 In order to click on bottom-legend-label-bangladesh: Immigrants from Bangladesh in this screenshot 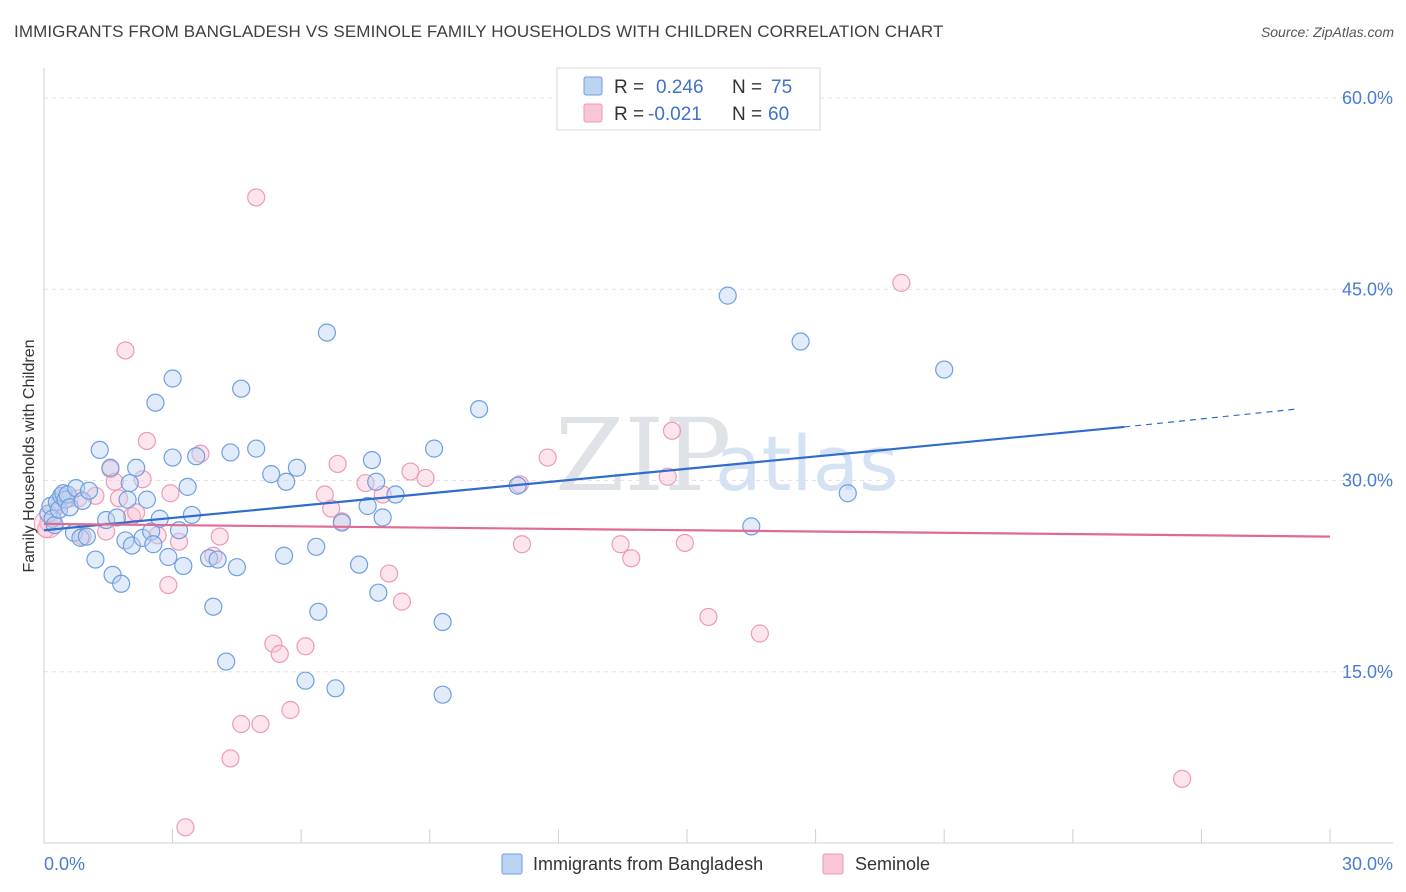, I will do `click(648, 864)`.